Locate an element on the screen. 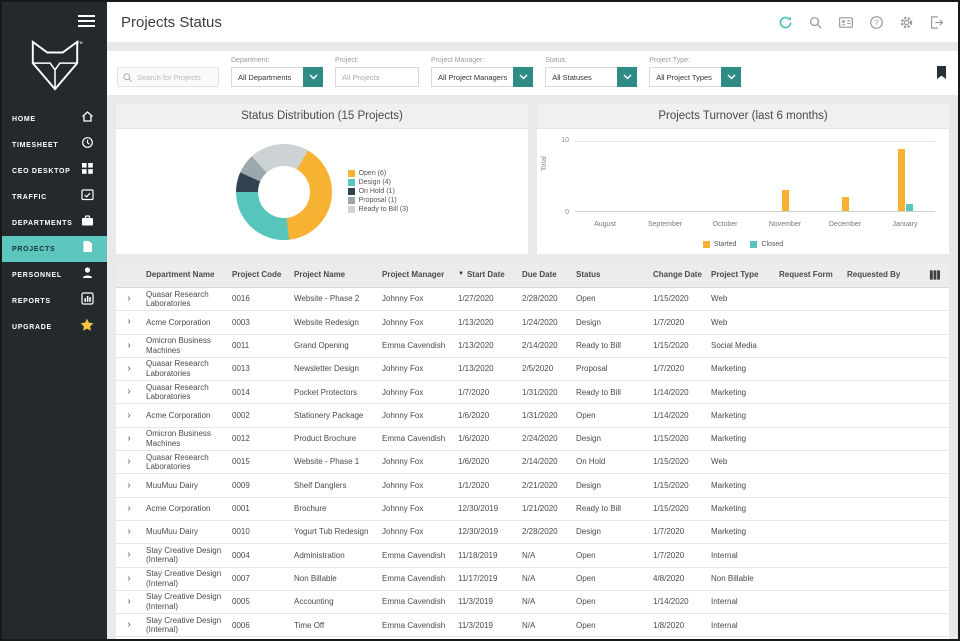 The image size is (960, 641). project-manager-select: All Project Managers is located at coordinates (472, 77).